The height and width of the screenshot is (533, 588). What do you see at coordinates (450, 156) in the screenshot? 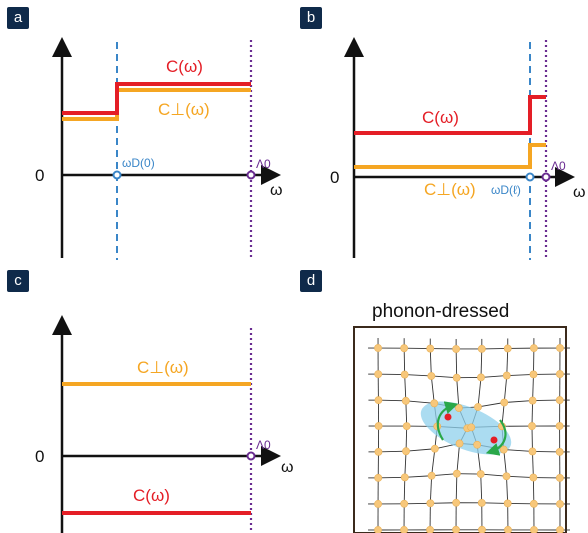
I see `panel-b-cperp-step` at bounding box center [450, 156].